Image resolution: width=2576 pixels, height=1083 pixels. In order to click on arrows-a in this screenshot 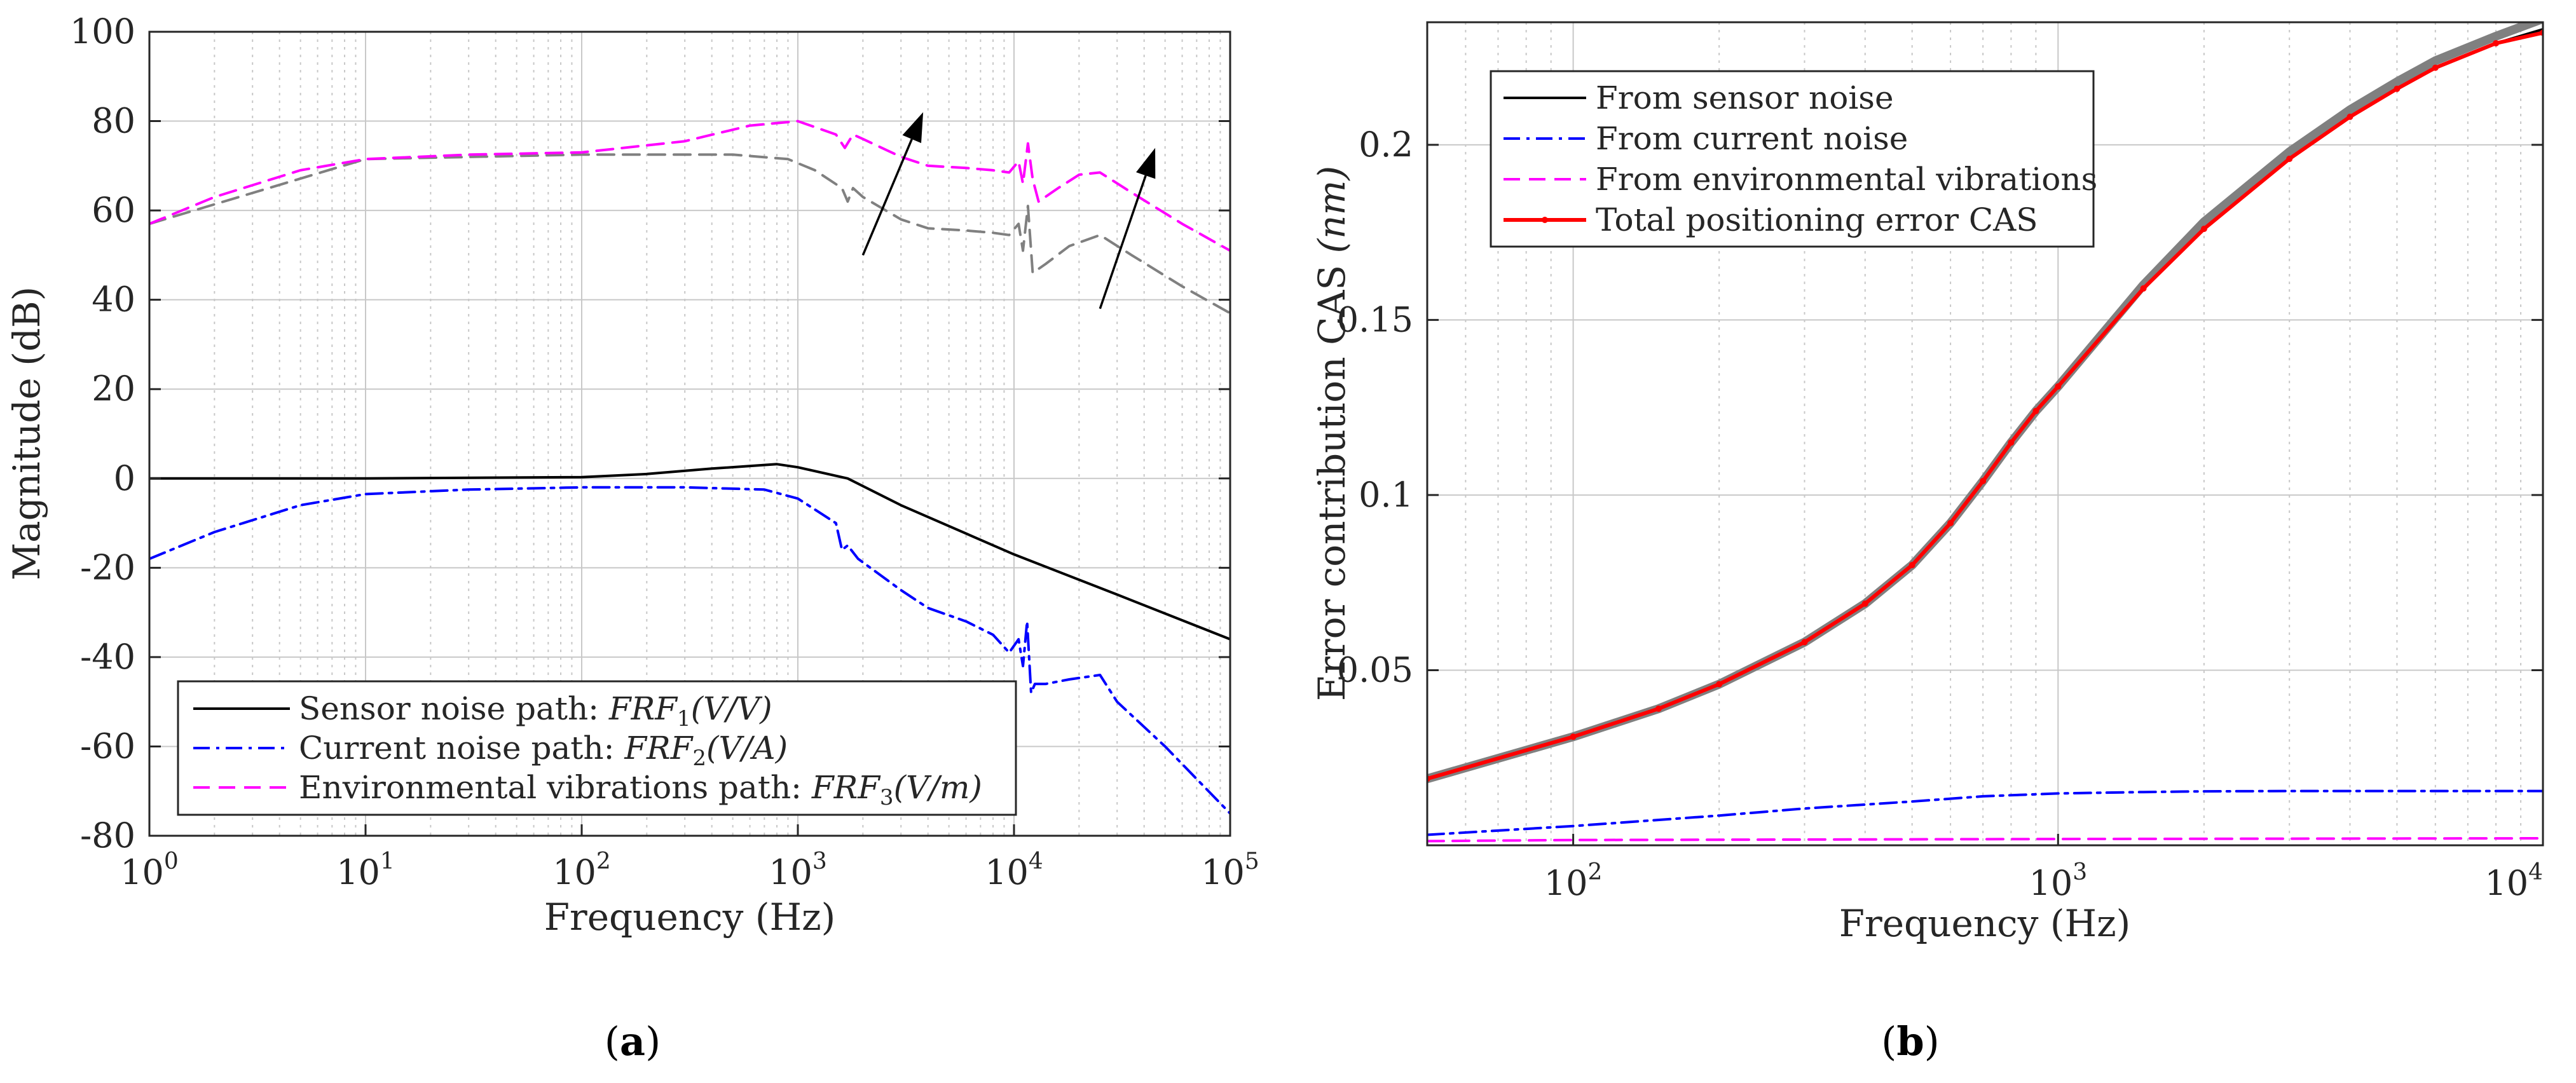, I will do `click(1008, 211)`.